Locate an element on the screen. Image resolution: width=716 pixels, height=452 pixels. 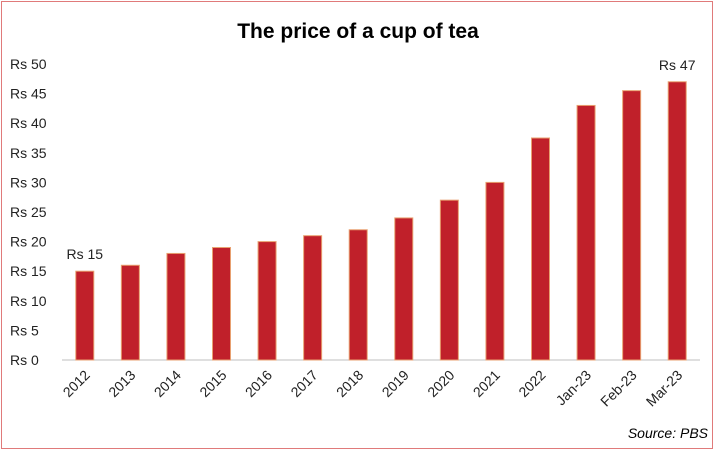
y-tick-label: Rs 0 is located at coordinates (24, 360).